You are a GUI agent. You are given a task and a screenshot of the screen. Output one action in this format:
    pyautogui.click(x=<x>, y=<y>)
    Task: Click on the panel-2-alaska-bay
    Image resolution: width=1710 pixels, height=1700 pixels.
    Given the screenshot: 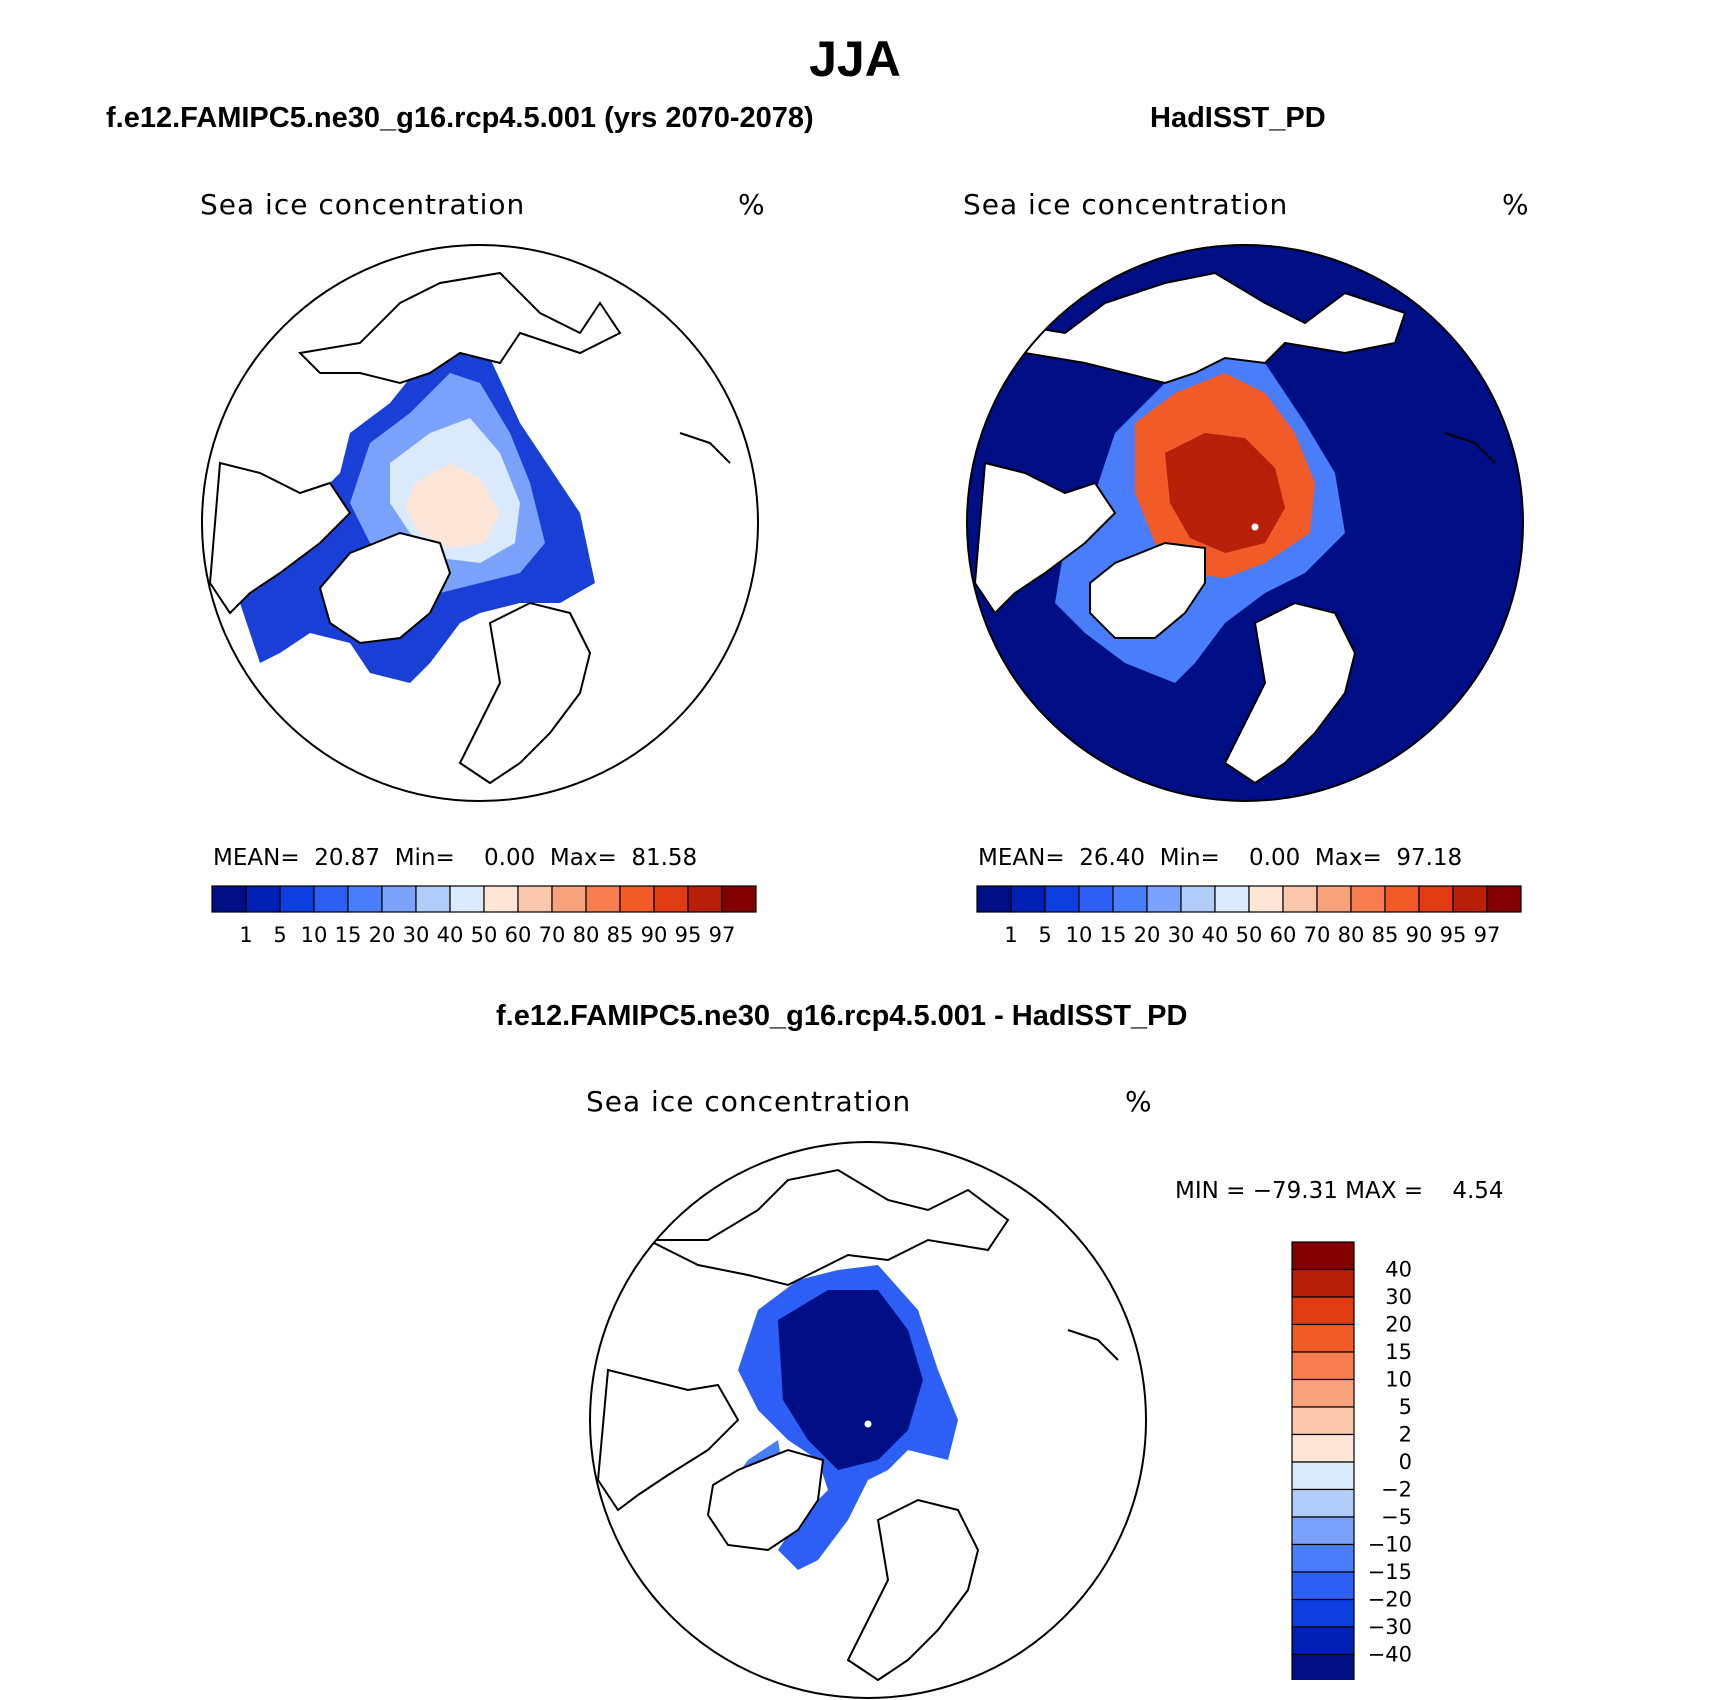 What is the action you would take?
    pyautogui.click(x=1470, y=448)
    